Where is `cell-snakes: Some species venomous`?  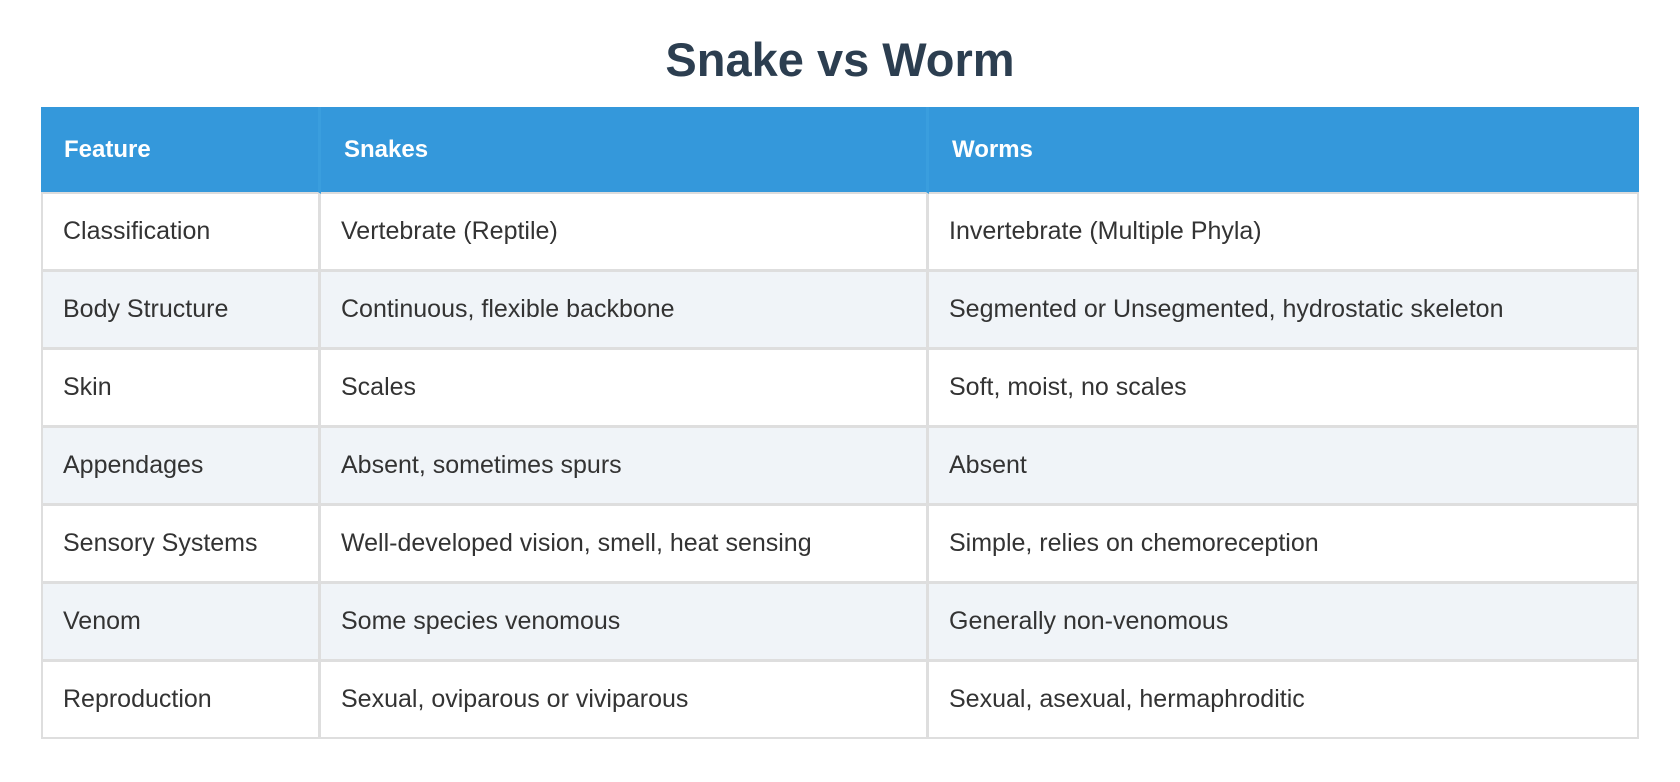 cell-snakes: Some species venomous is located at coordinates (625, 623).